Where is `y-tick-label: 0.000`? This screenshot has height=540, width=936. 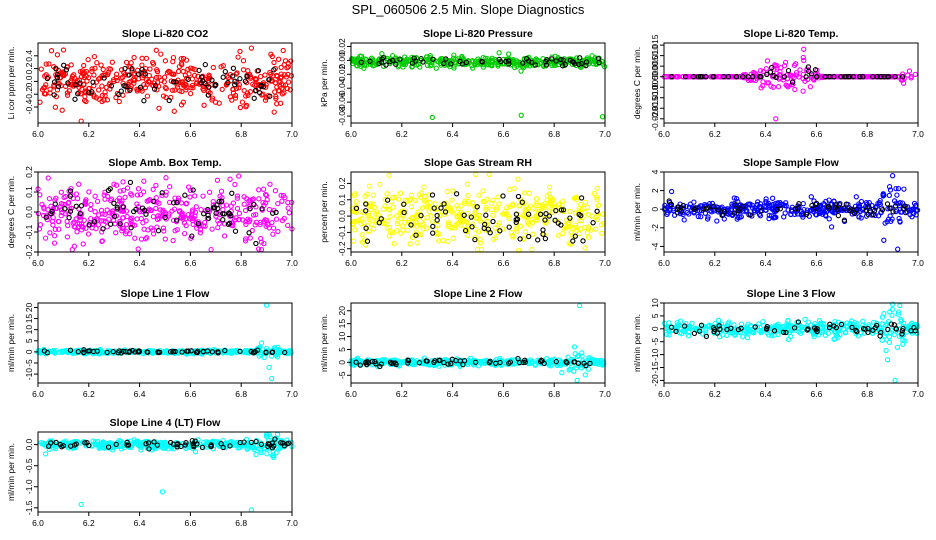 y-tick-label: 0.000 is located at coordinates (655, 77).